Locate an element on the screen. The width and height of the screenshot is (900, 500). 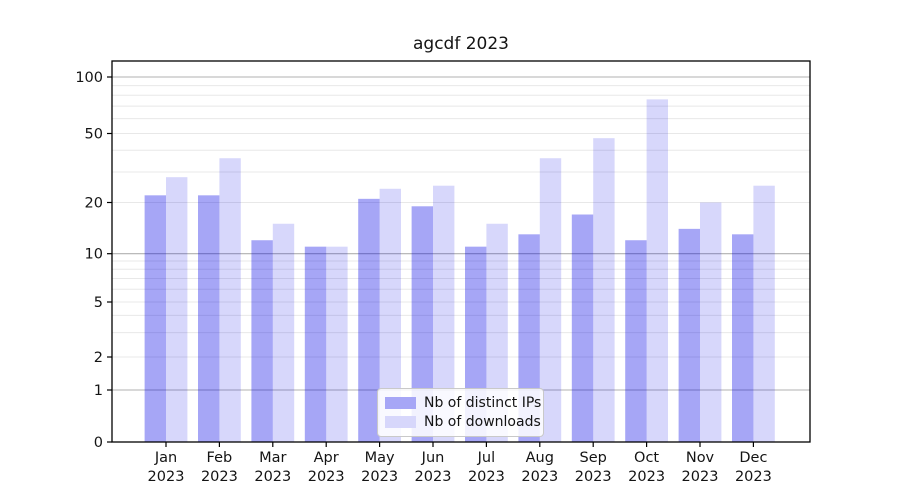
x-tick-label-month: Mar is located at coordinates (272, 458).